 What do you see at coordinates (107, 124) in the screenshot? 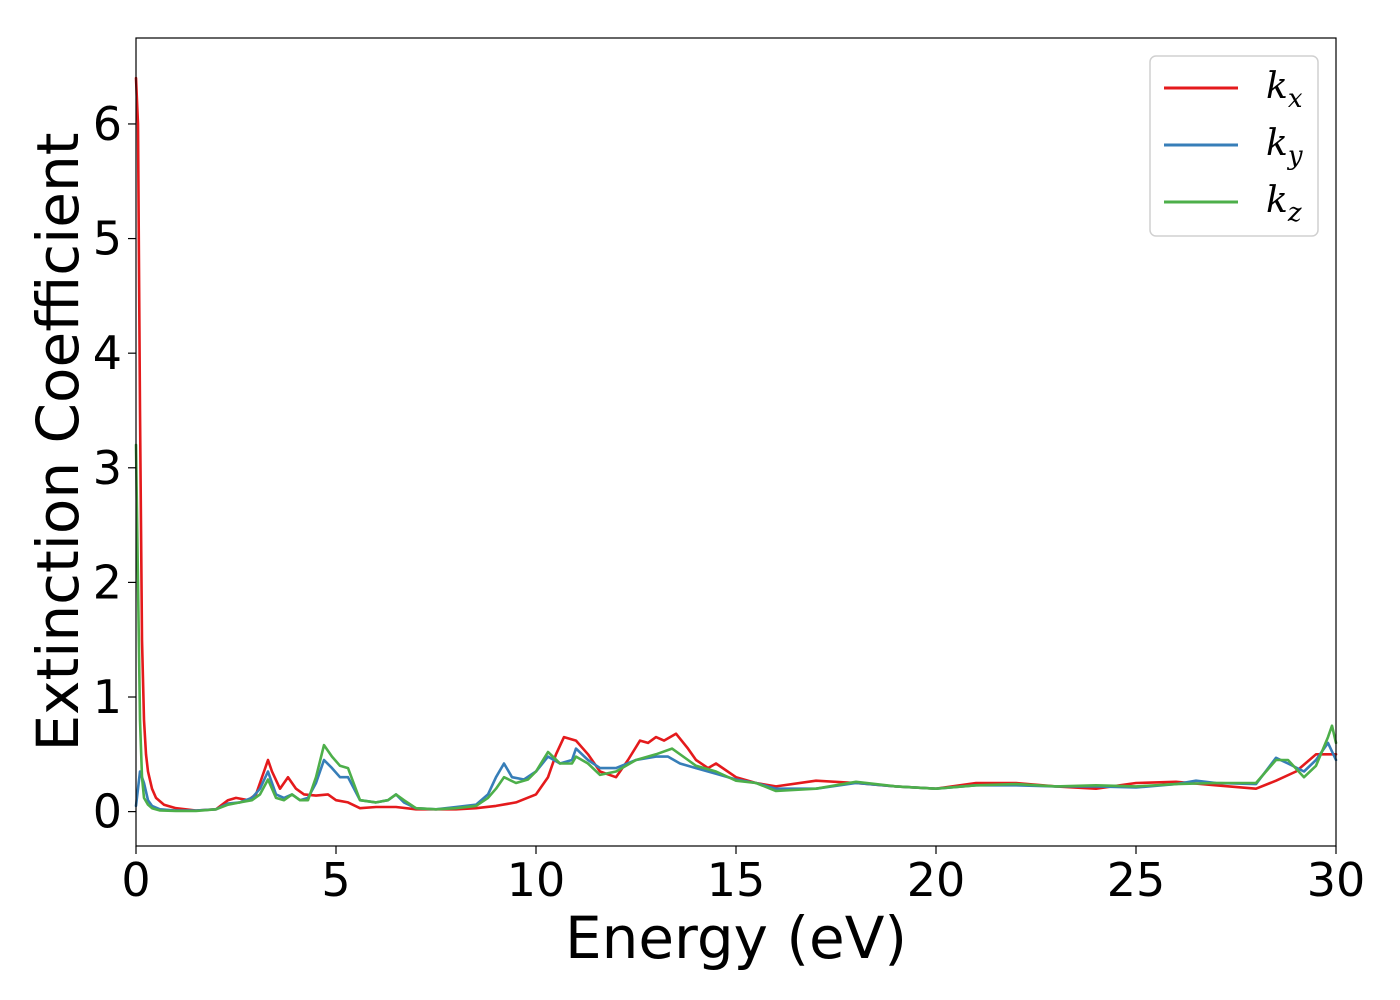
I see `y-tick-label: 6` at bounding box center [107, 124].